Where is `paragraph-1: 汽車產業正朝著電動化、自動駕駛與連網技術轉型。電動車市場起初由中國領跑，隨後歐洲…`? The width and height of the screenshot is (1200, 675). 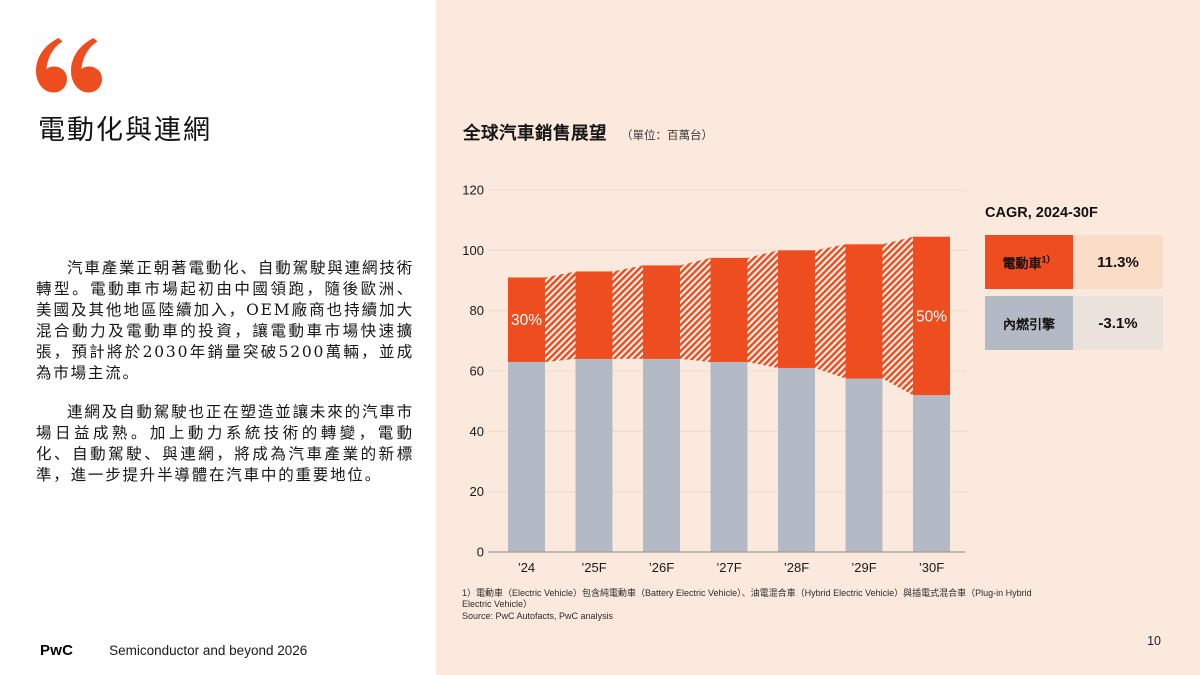 paragraph-1: 汽車產業正朝著電動化、自動駕駛與連網技術轉型。電動車市場起初由中國領跑，隨後歐洲… is located at coordinates (225, 320).